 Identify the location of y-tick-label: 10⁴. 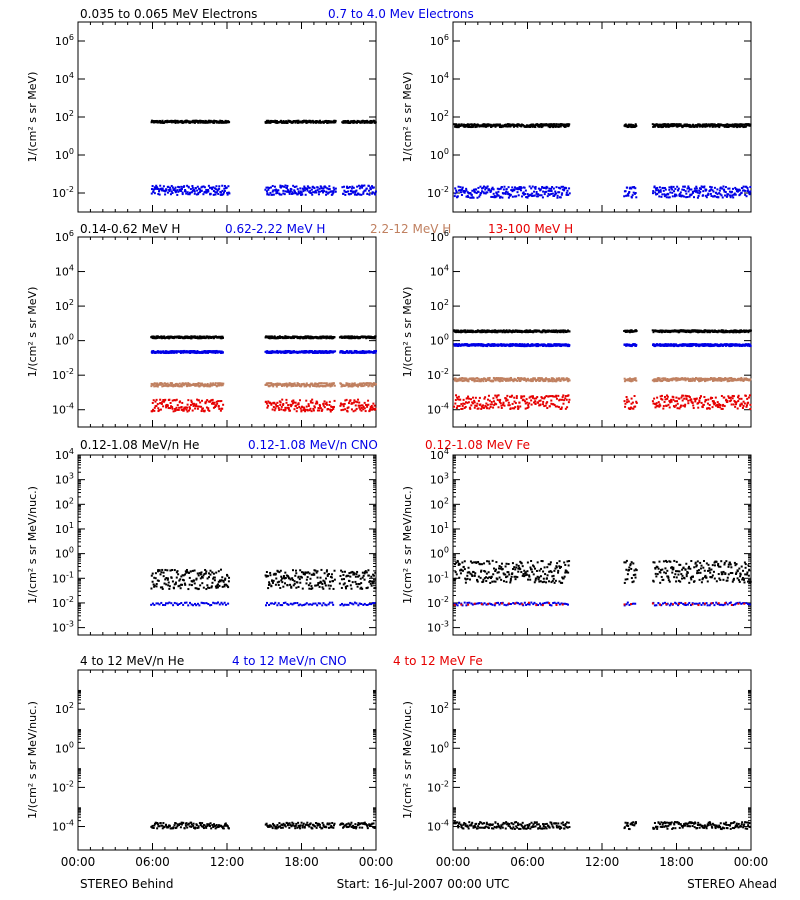
(64, 271).